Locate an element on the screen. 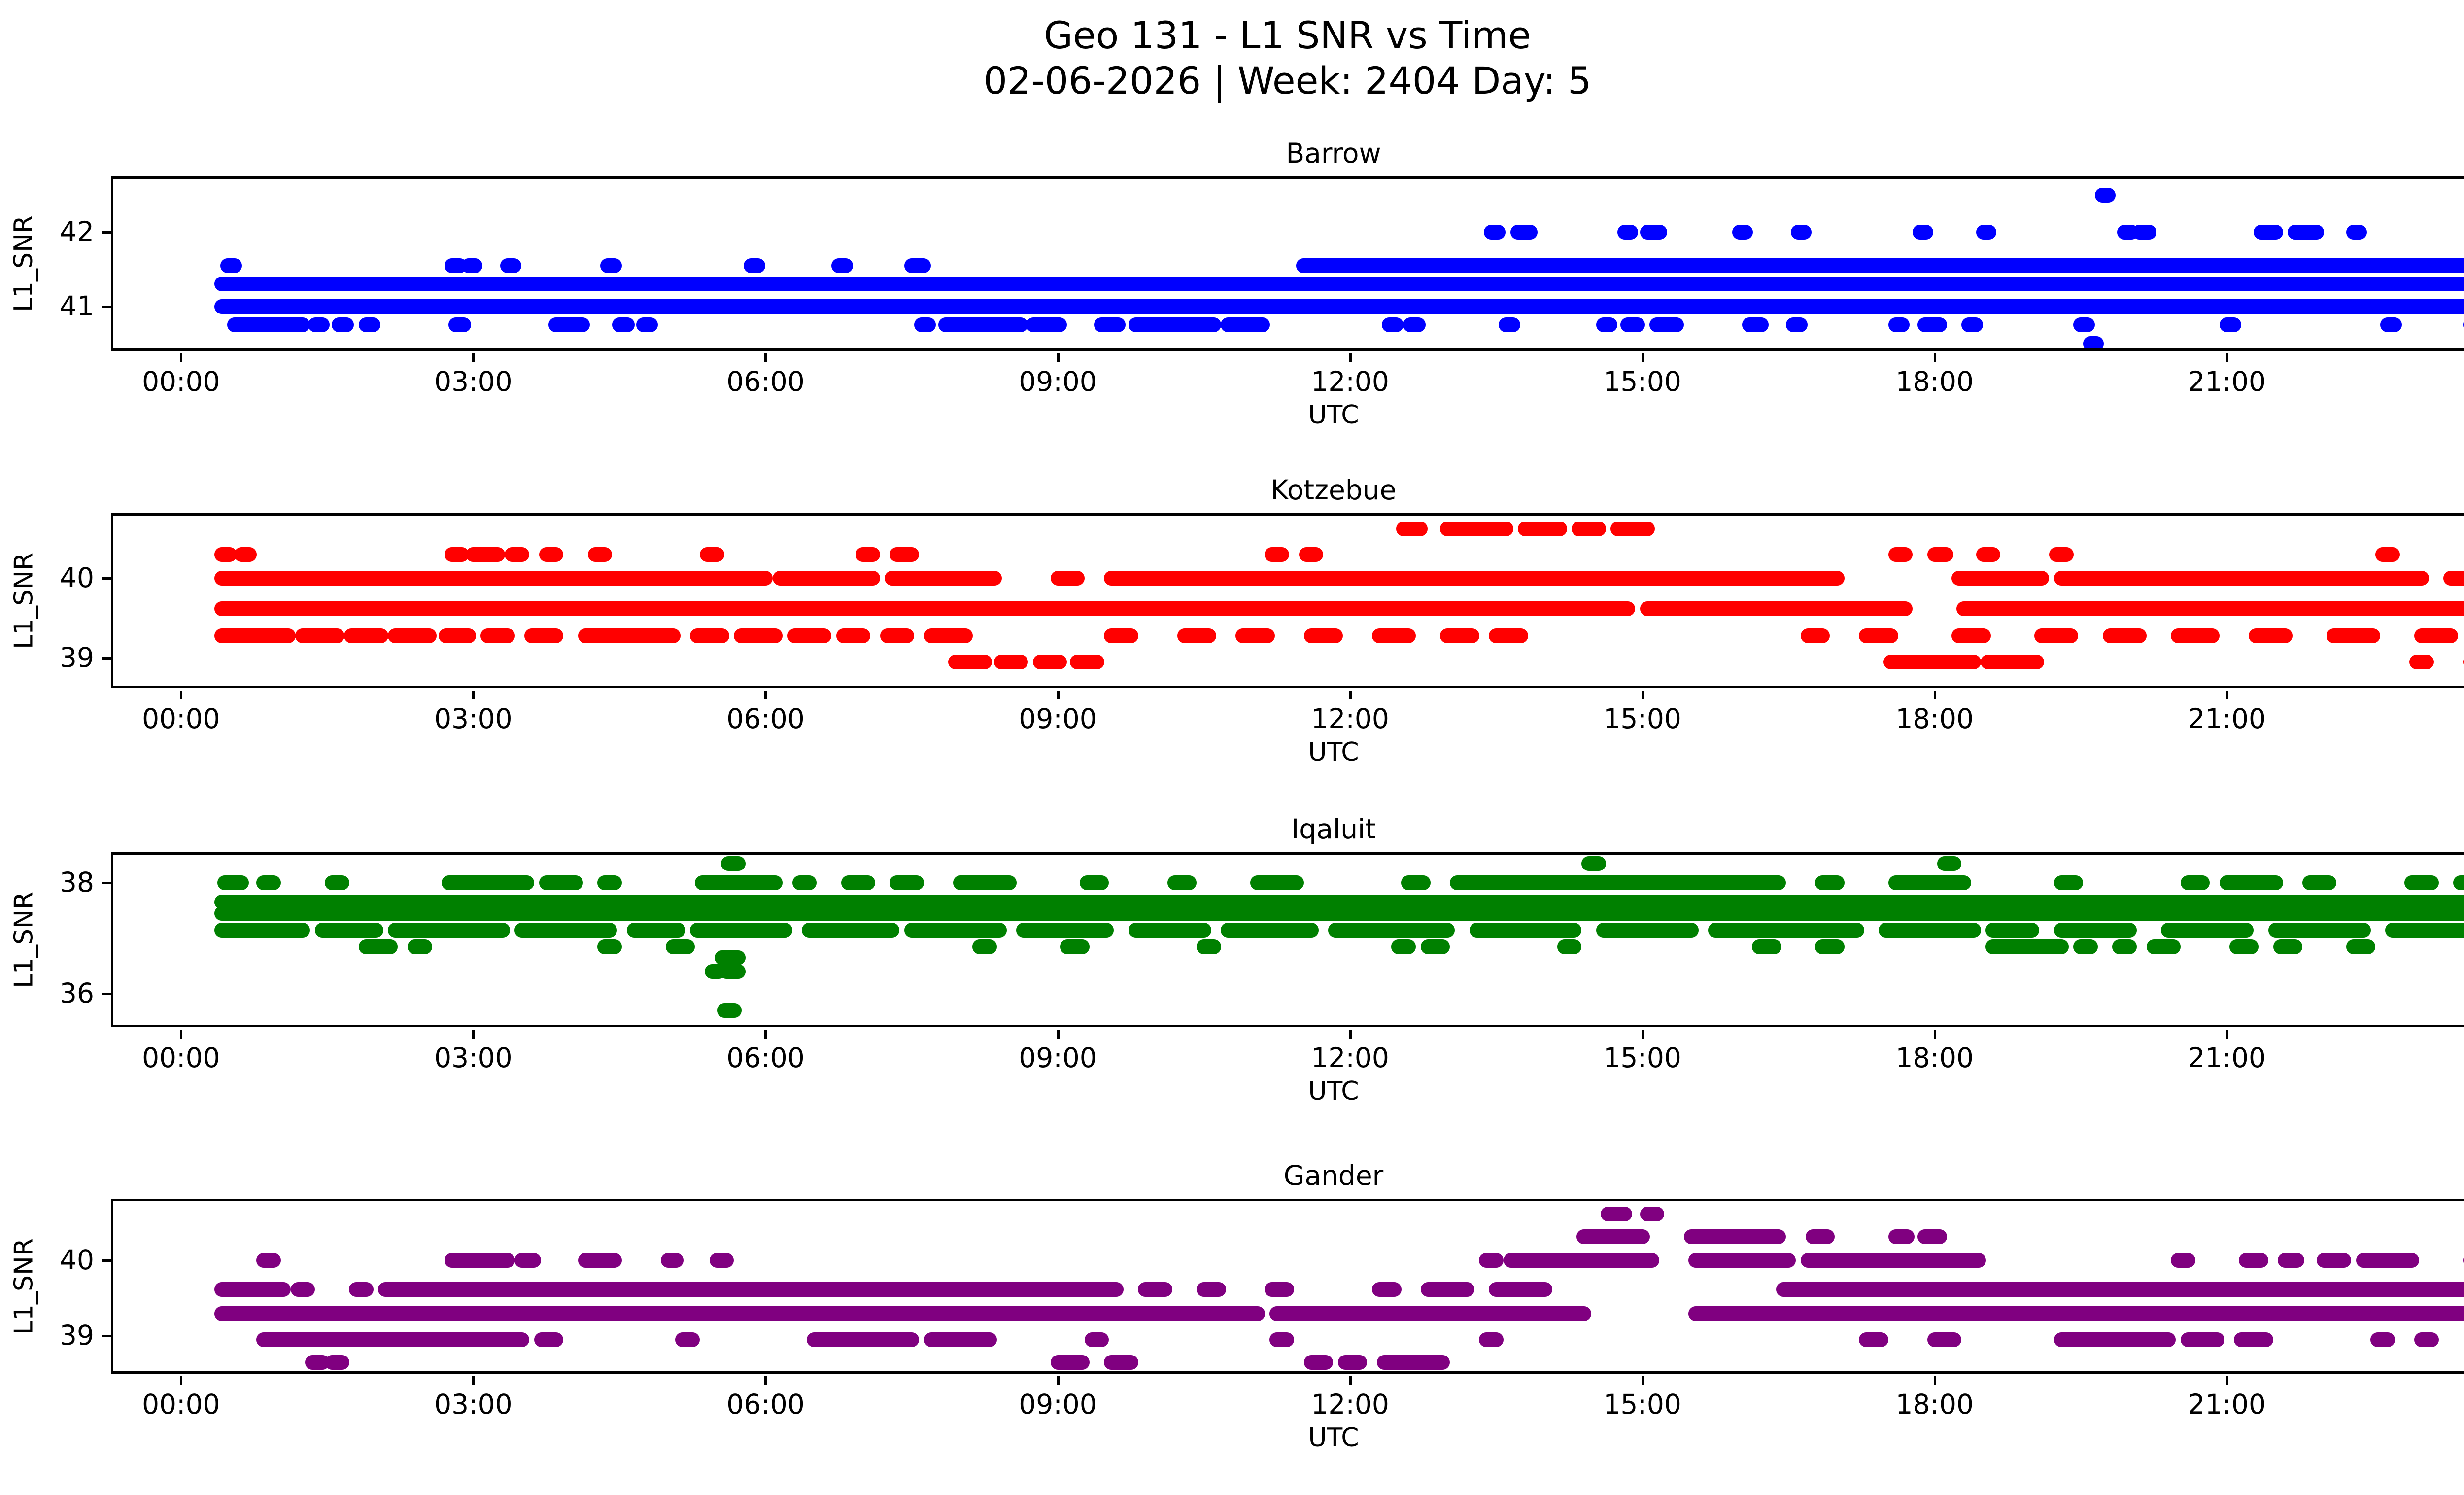 This screenshot has height=1495, width=2464. subplot-barrow: Barrow is located at coordinates (1287, 244).